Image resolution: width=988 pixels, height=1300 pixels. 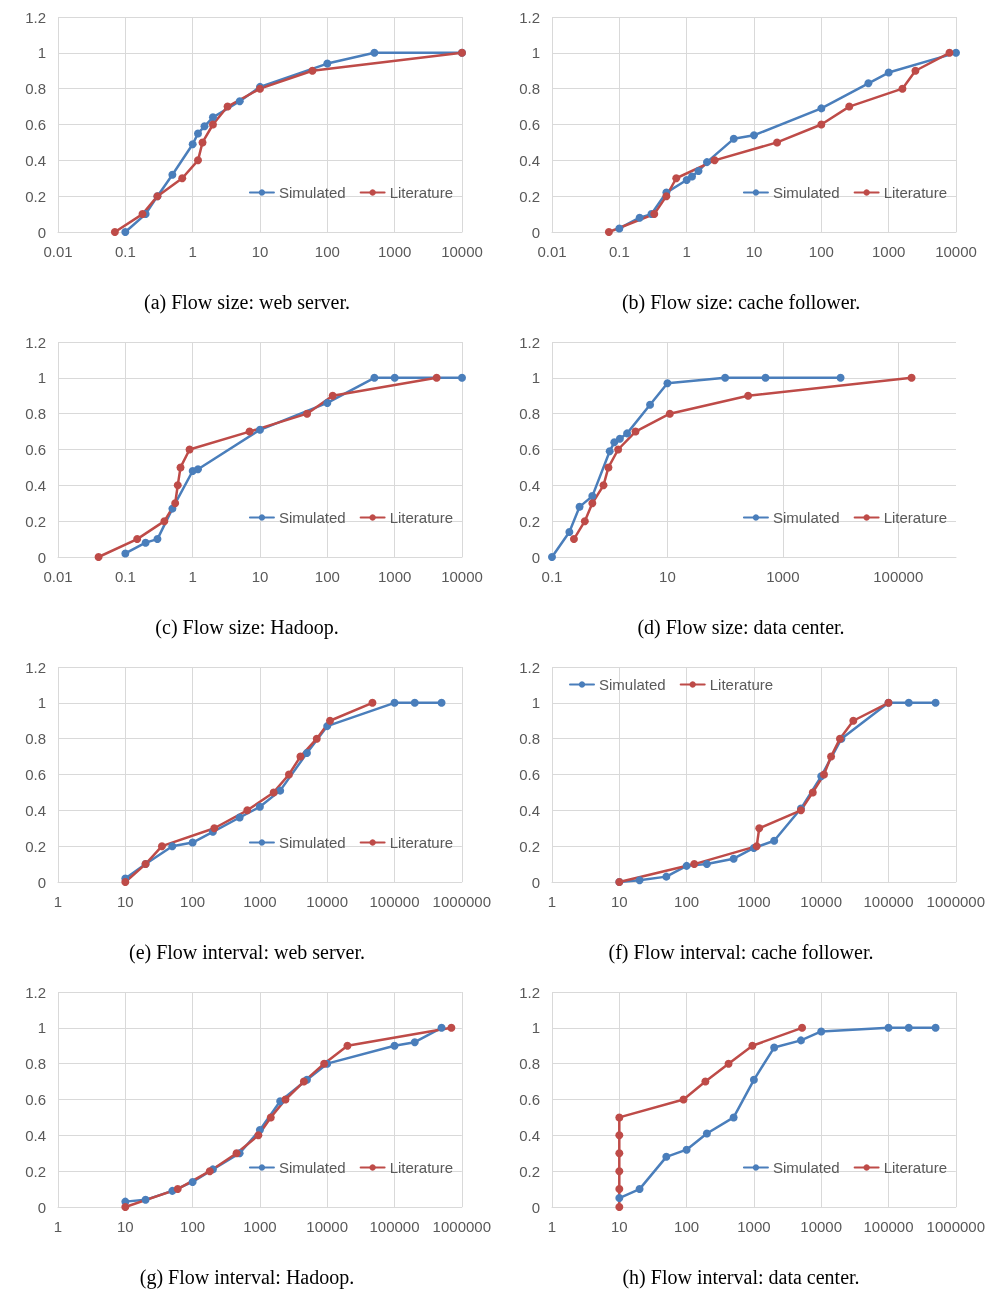 I want to click on text: (g) Flow interval: Hadoop., so click(x=247, y=1277).